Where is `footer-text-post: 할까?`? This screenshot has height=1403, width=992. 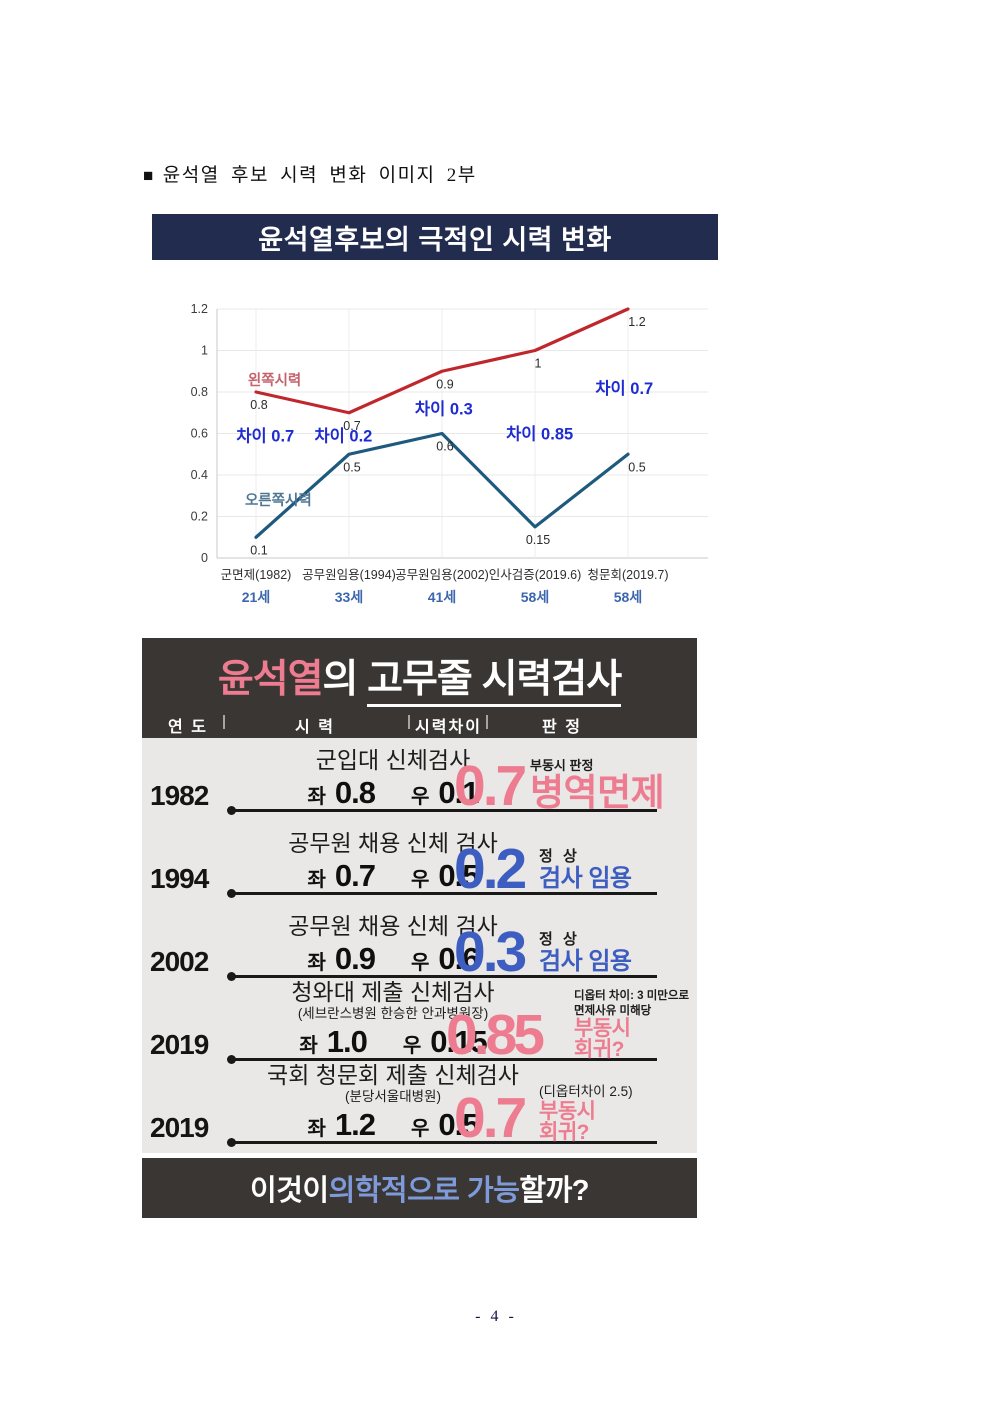 footer-text-post: 할까? is located at coordinates (554, 1191).